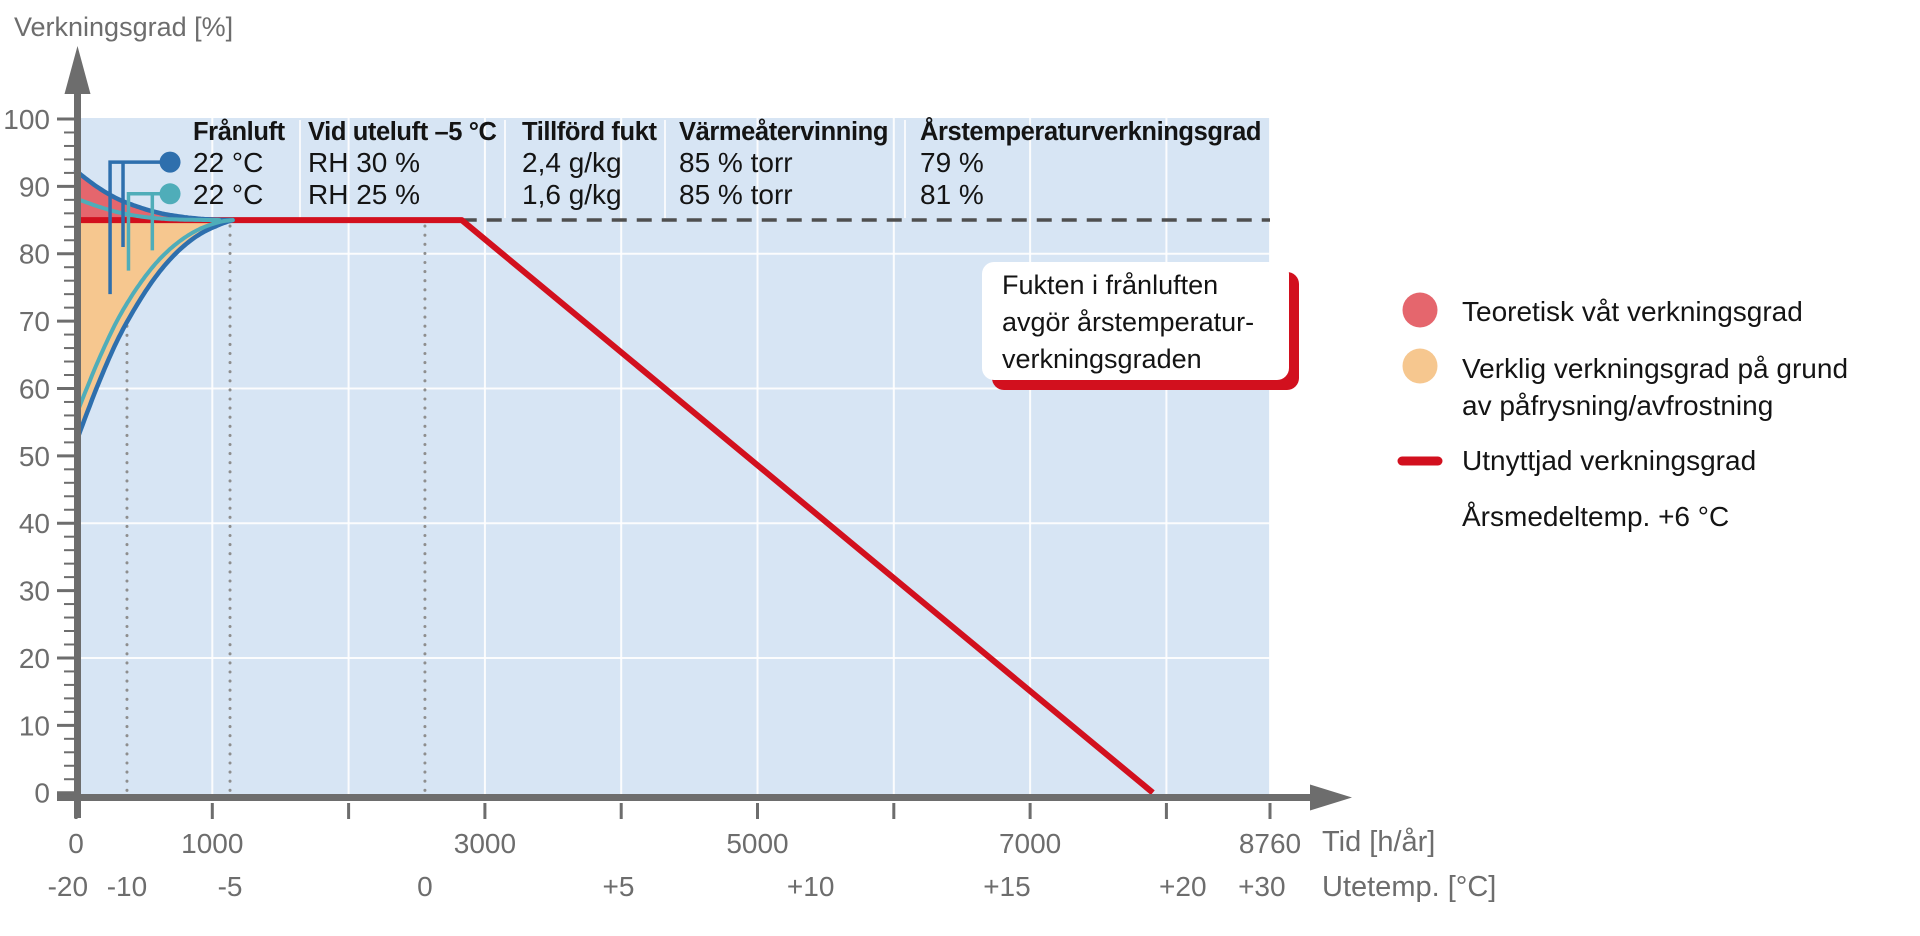 The height and width of the screenshot is (936, 1920). I want to click on x-temp-tick-label: -10, so click(127, 886).